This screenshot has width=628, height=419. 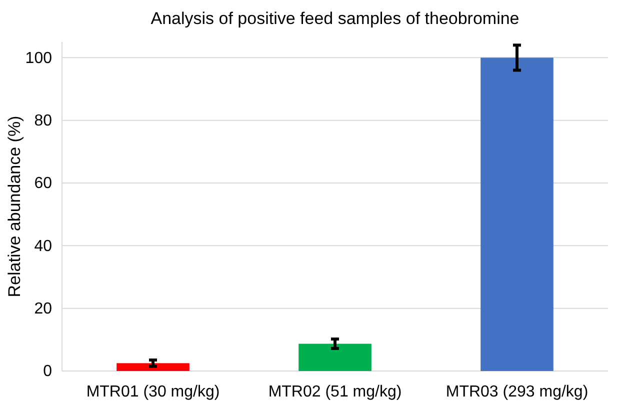 I want to click on x-tick-label: MTR01 (30 mg/kg), so click(x=153, y=391).